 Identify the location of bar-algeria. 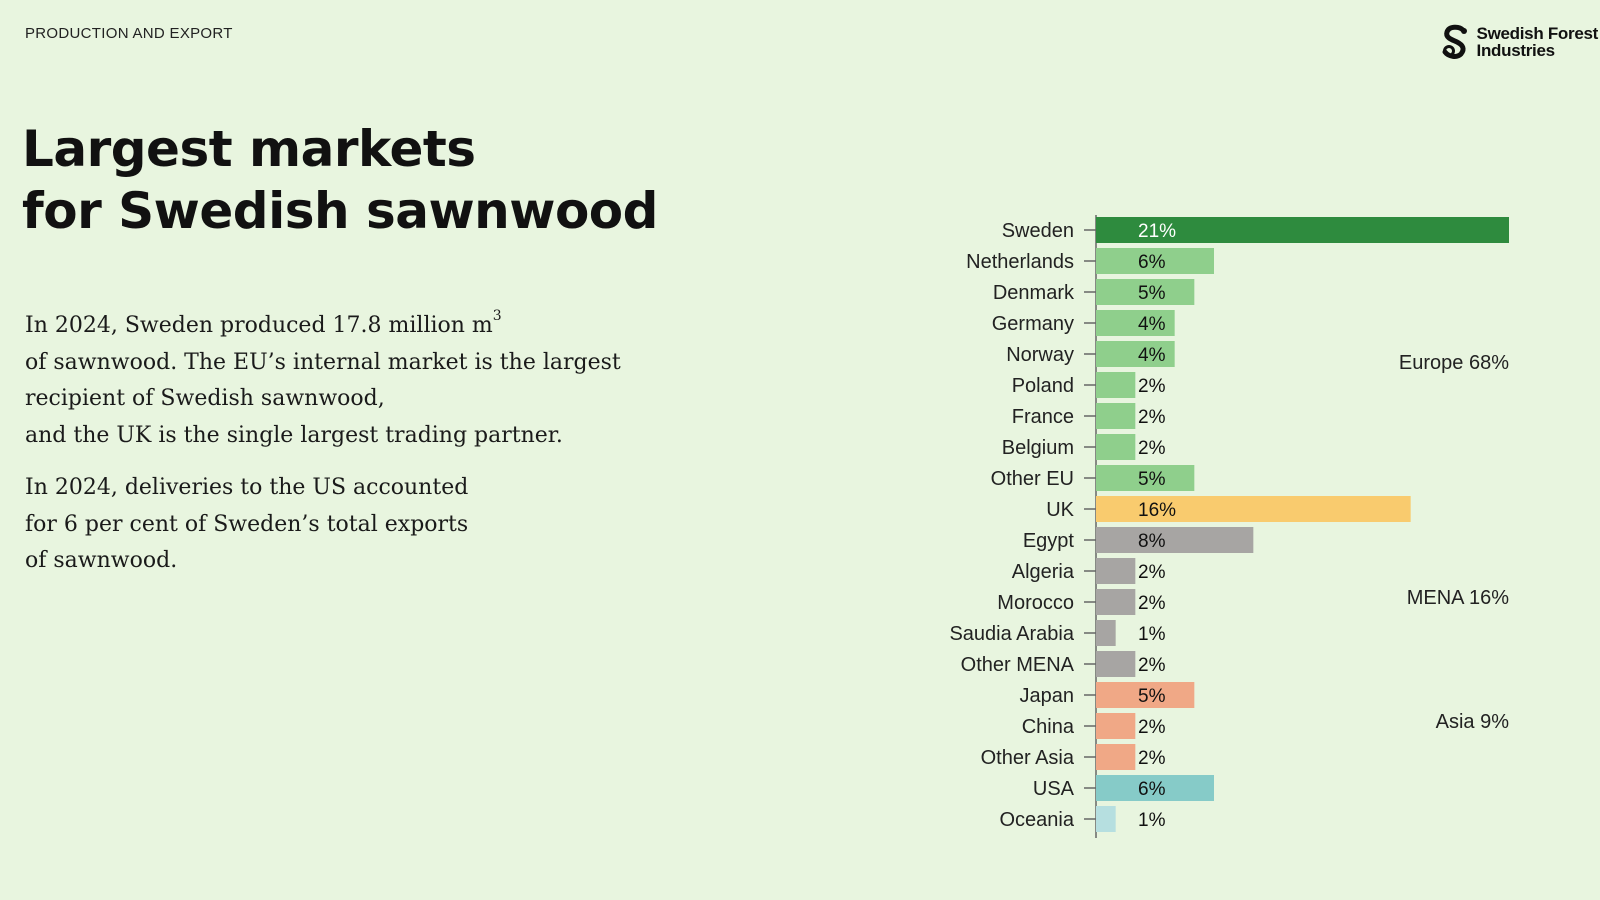
(1116, 571).